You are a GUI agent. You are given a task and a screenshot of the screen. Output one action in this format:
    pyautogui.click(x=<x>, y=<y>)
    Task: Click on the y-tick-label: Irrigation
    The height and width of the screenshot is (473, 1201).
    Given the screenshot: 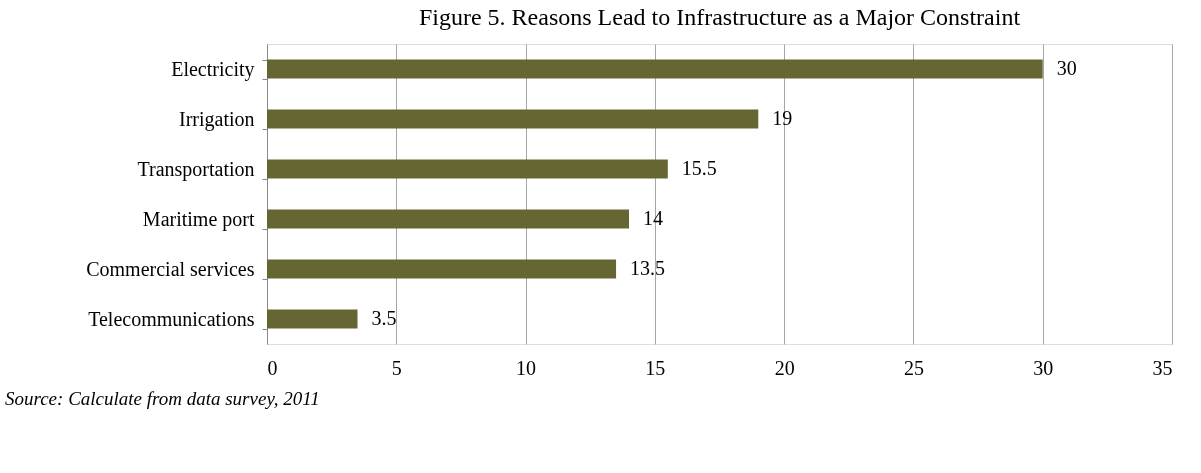 What is the action you would take?
    pyautogui.click(x=216, y=119)
    